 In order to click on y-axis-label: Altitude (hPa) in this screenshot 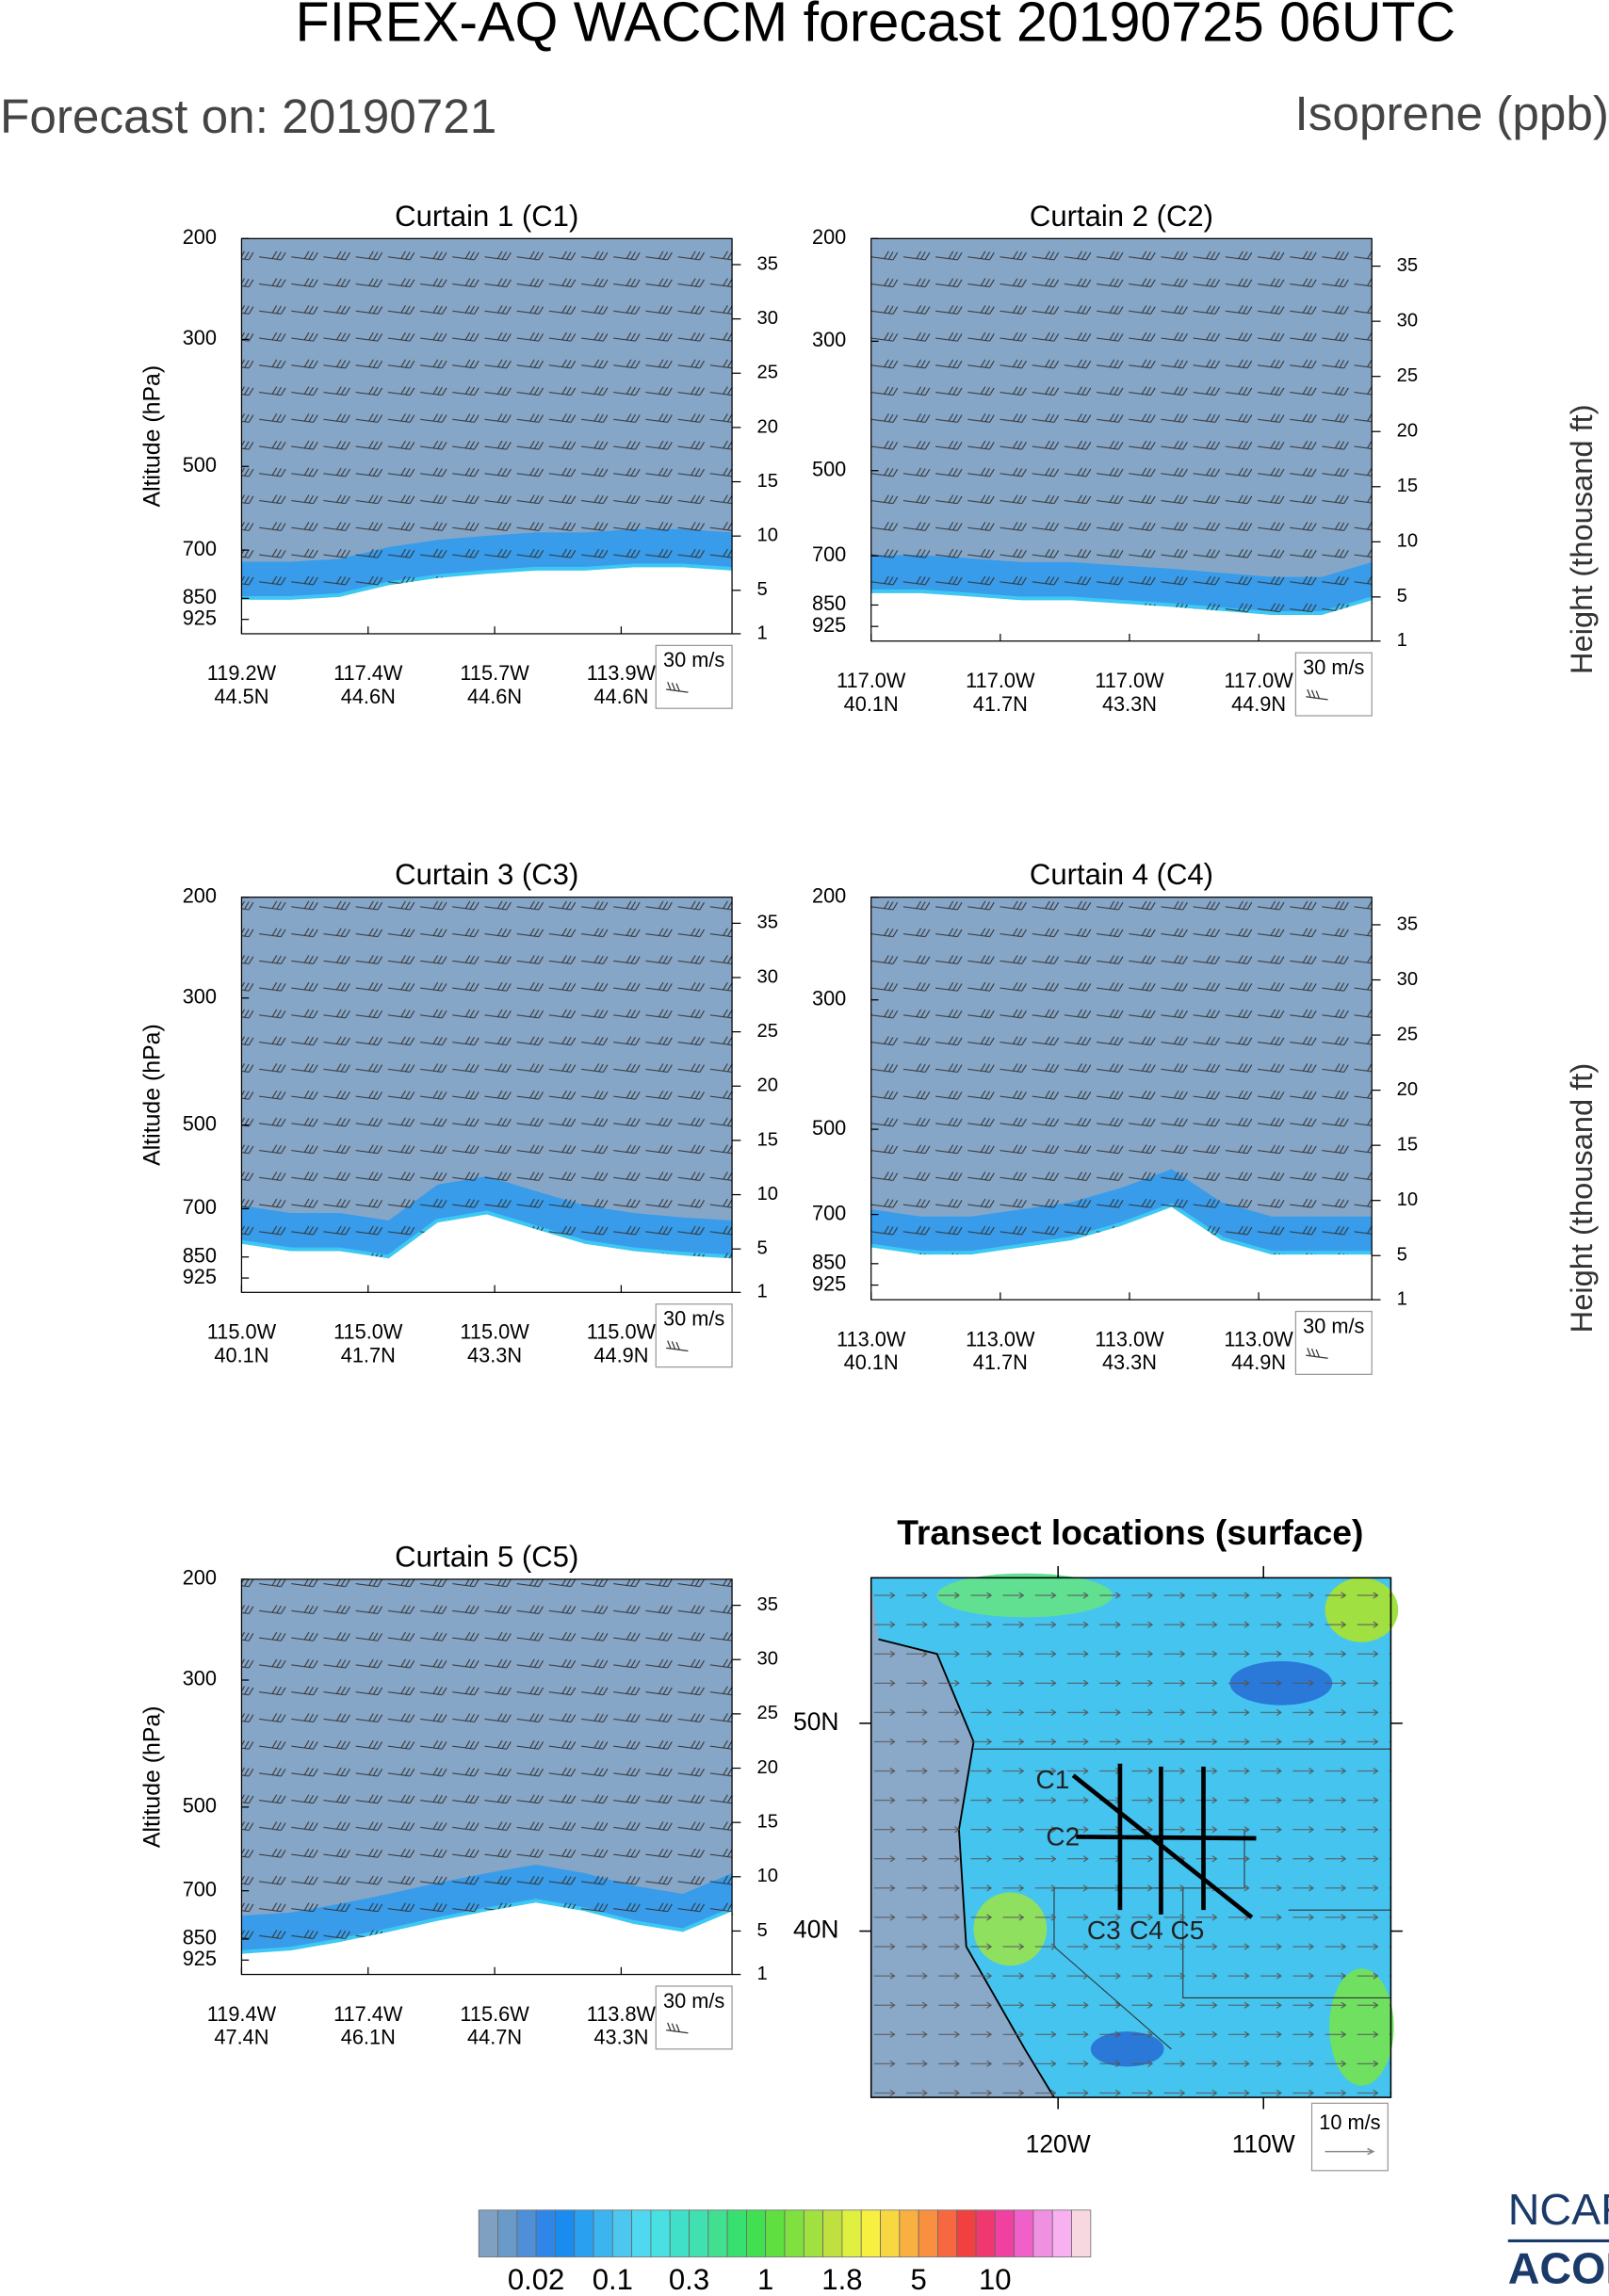, I will do `click(152, 1095)`.